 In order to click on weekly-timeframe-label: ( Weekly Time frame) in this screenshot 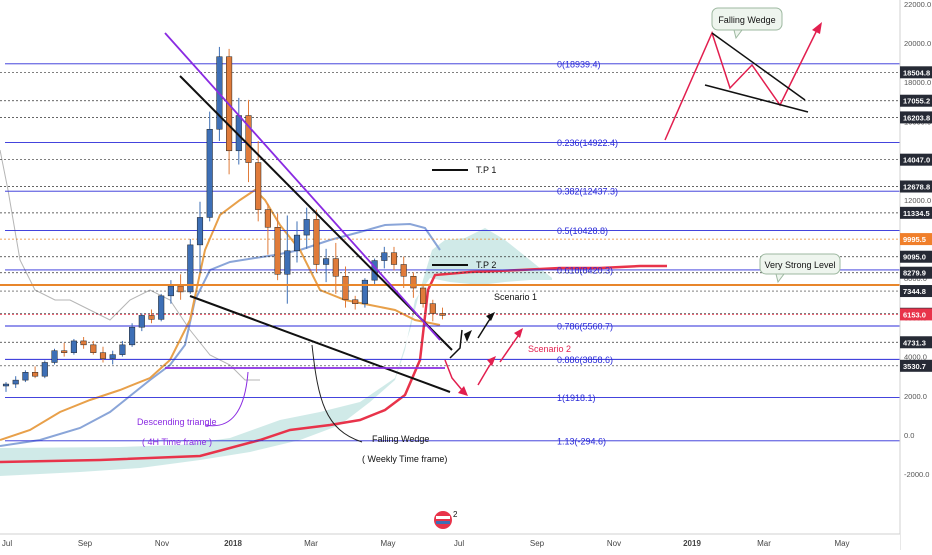, I will do `click(404, 459)`.